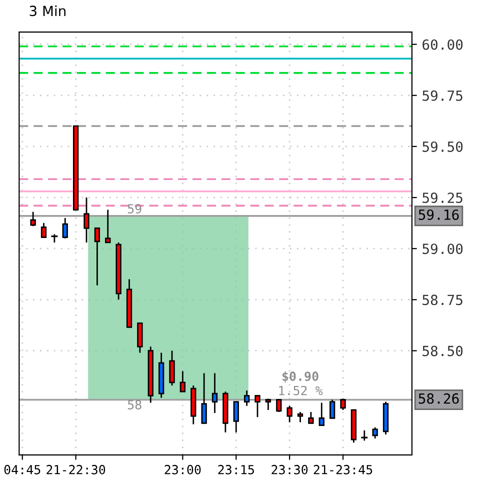  Describe the element at coordinates (442, 146) in the screenshot. I see `y-tick-label: 59.50` at that location.